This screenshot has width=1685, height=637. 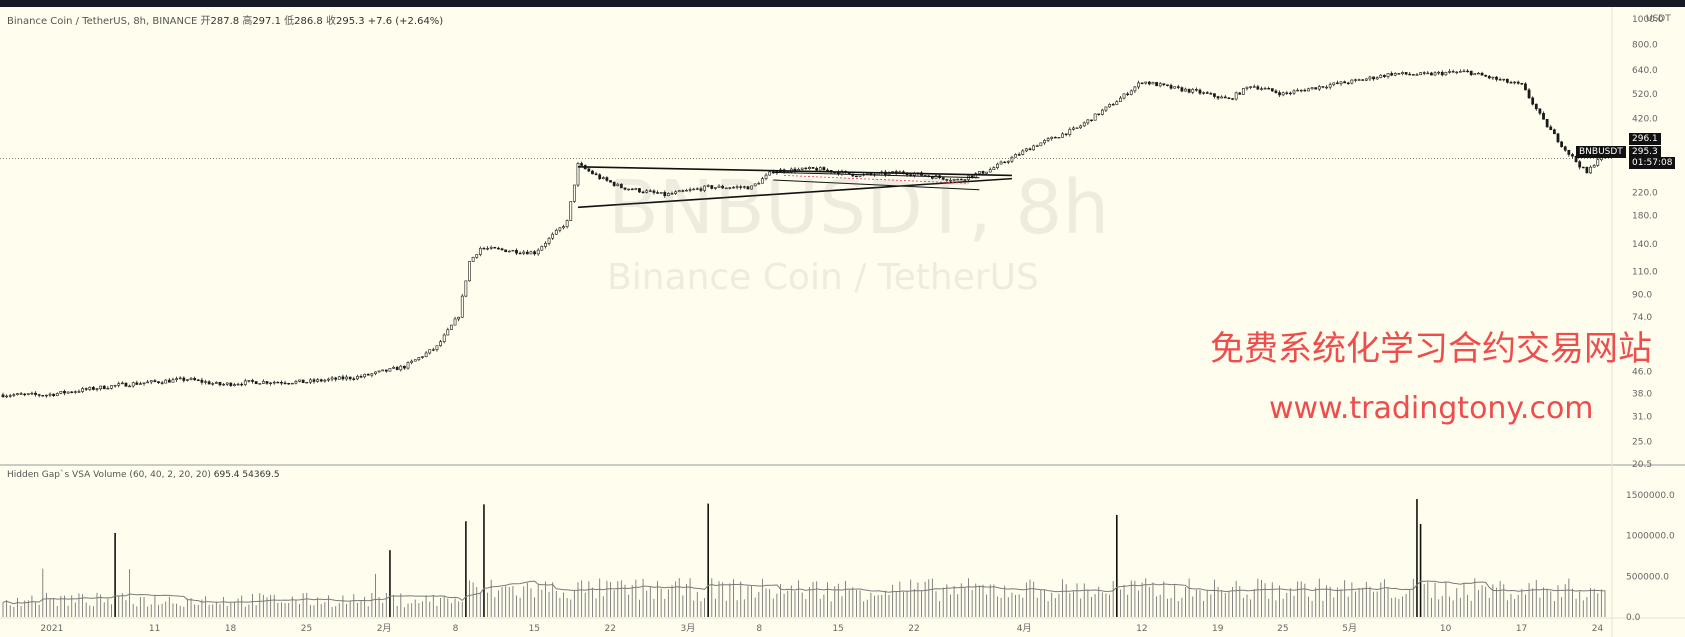 I want to click on time-tick-label: 18, so click(x=231, y=629).